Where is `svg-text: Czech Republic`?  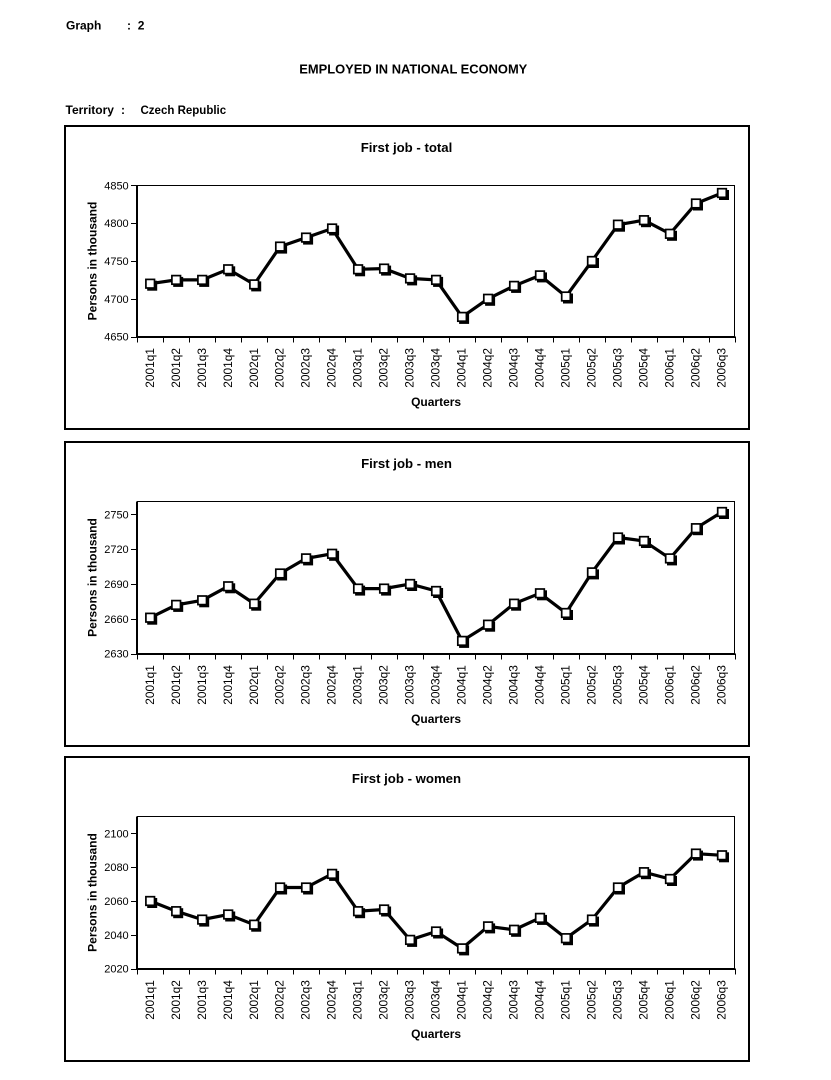 svg-text: Czech Republic is located at coordinates (184, 111).